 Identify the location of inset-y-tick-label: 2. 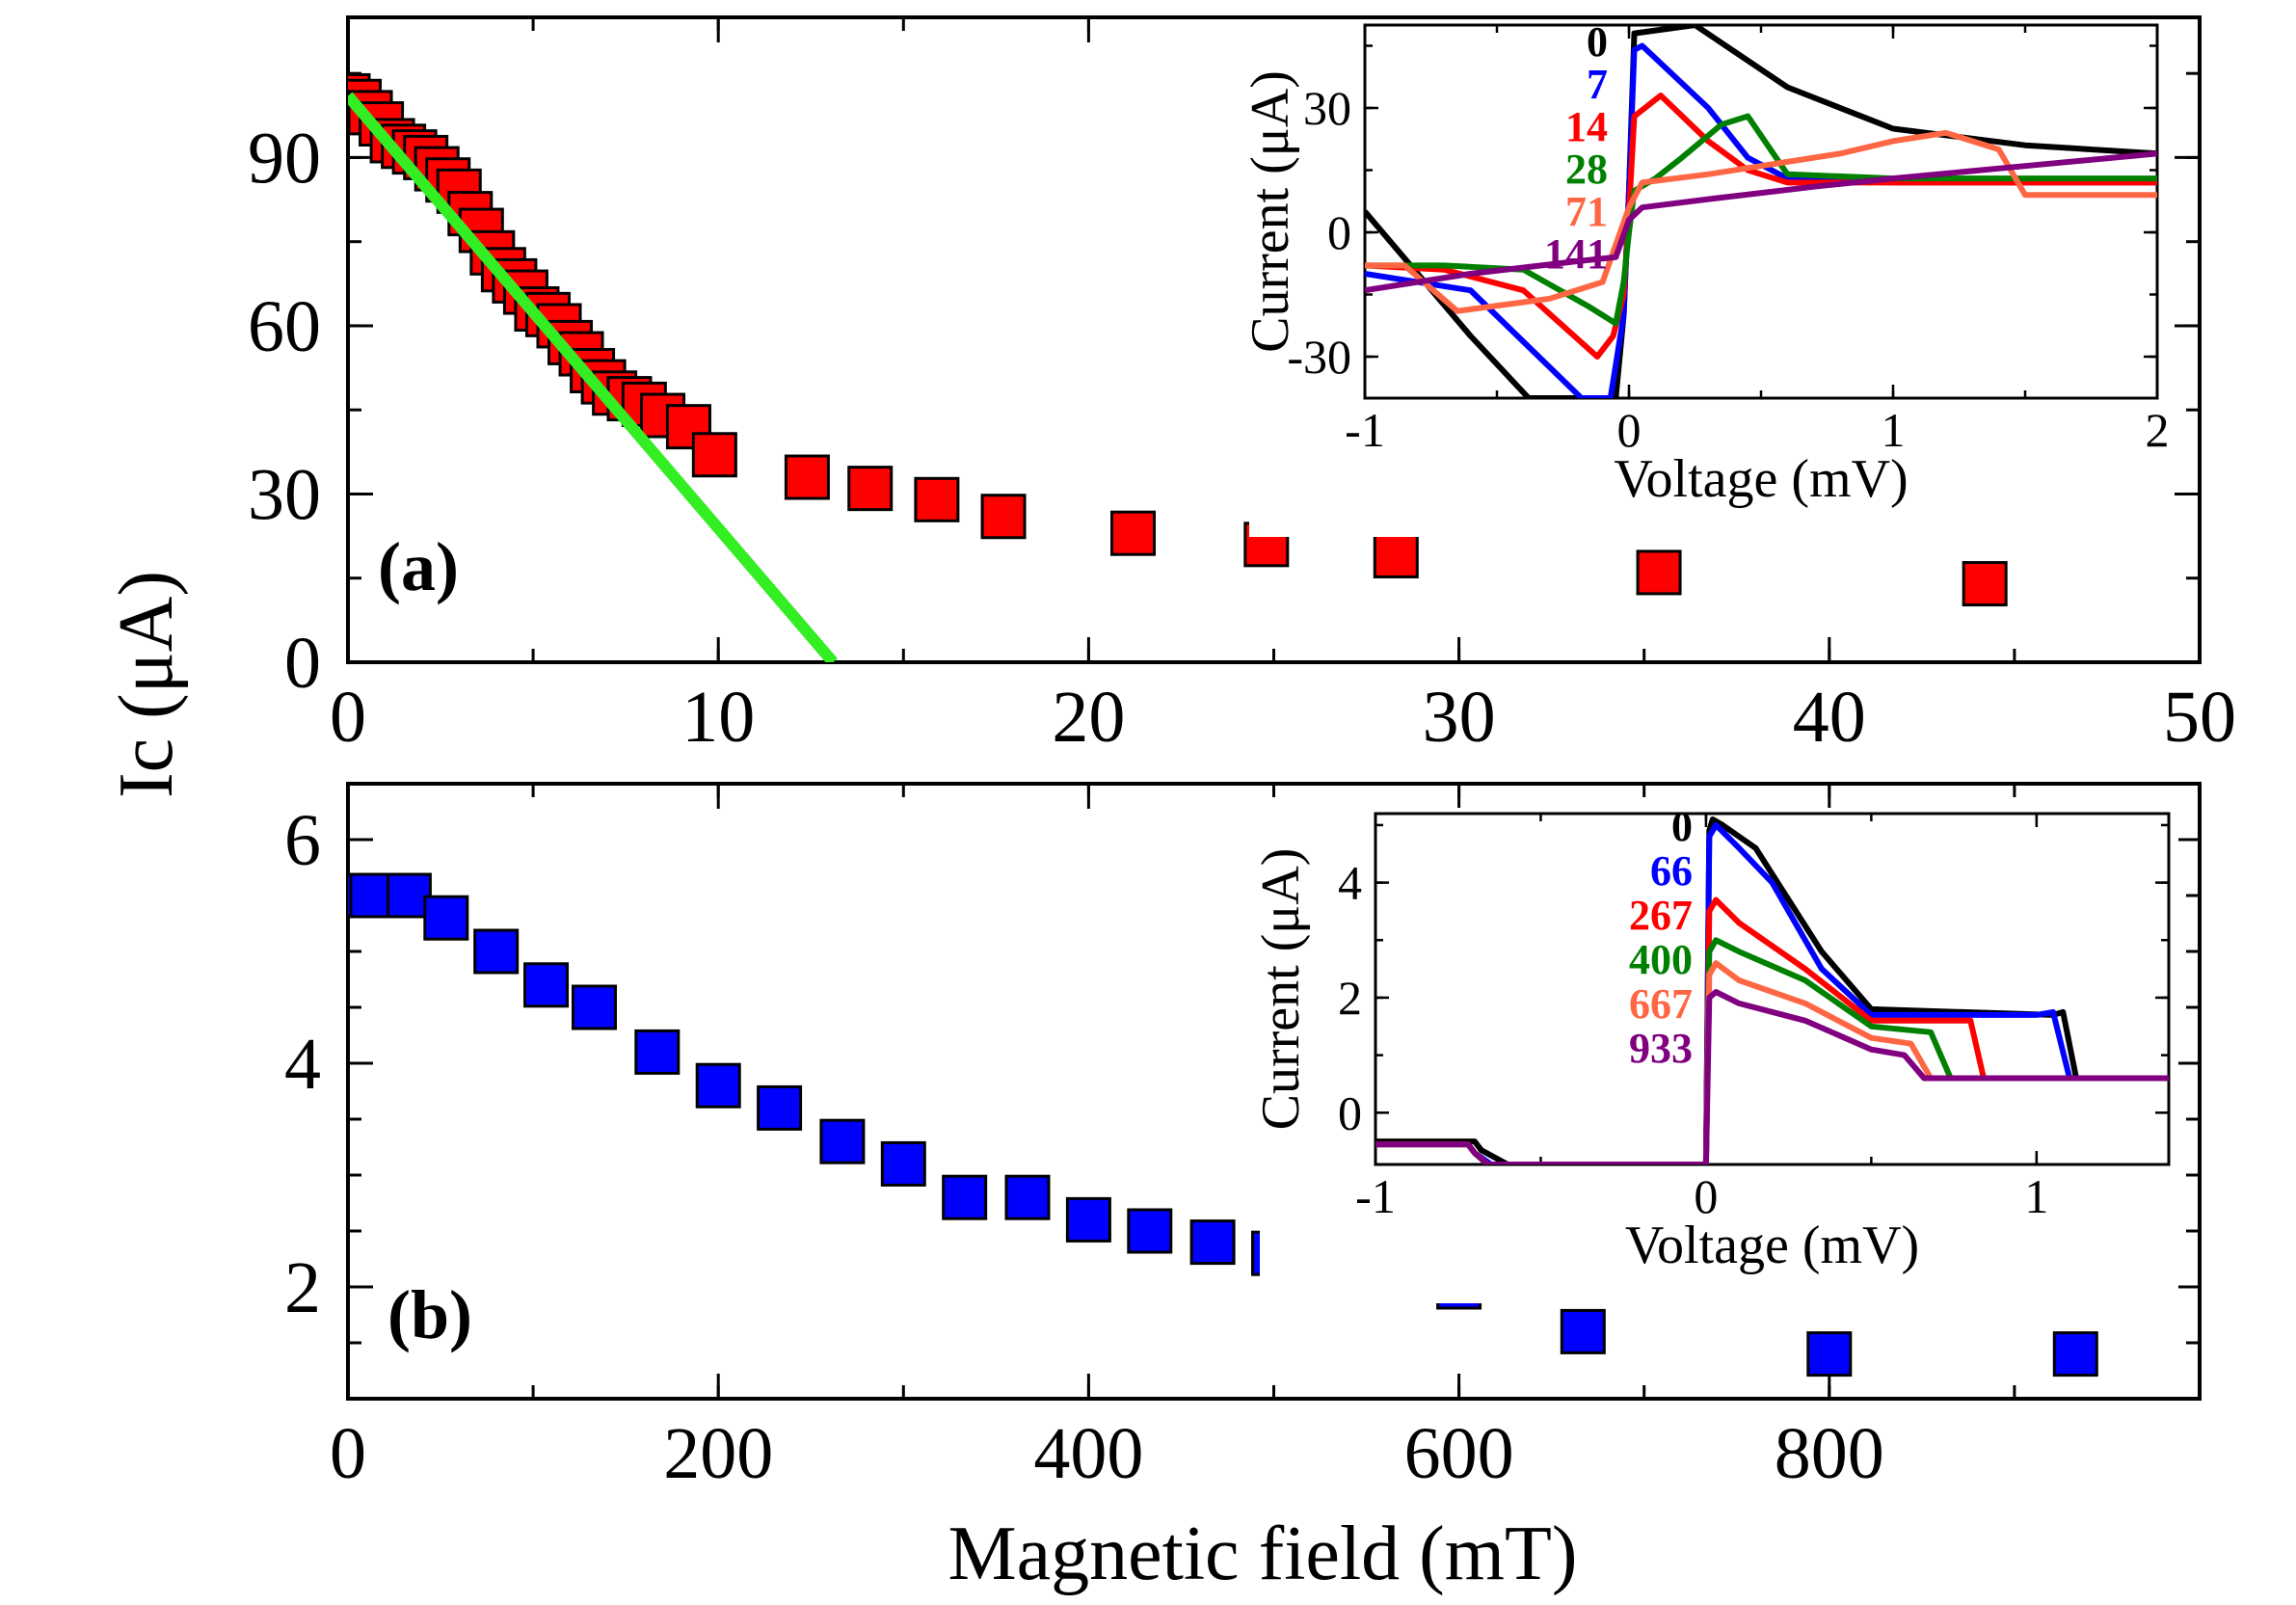
(1350, 998).